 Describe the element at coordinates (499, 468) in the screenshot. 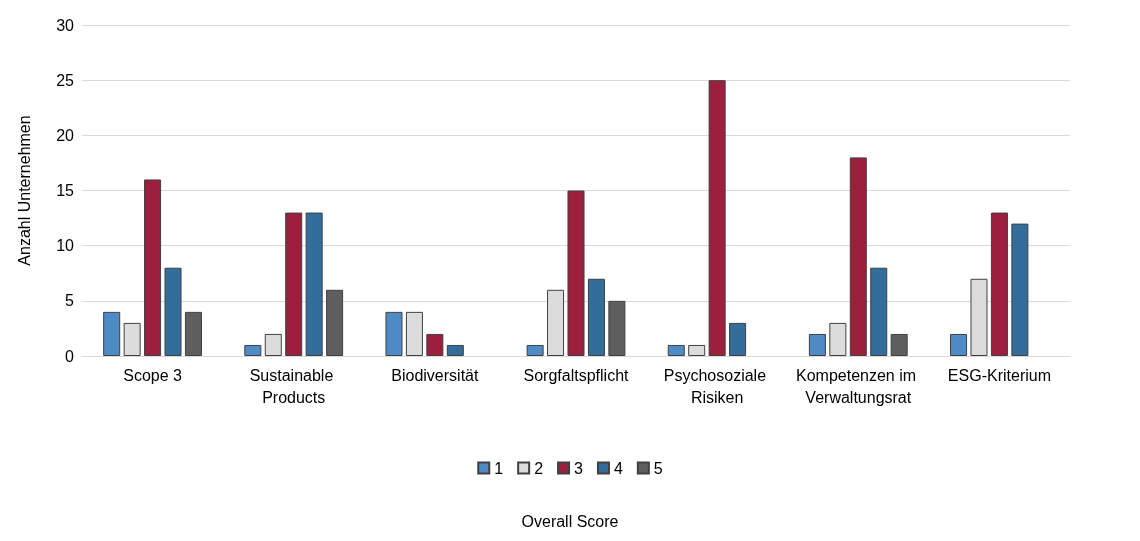

I see `legend-label: 1` at that location.